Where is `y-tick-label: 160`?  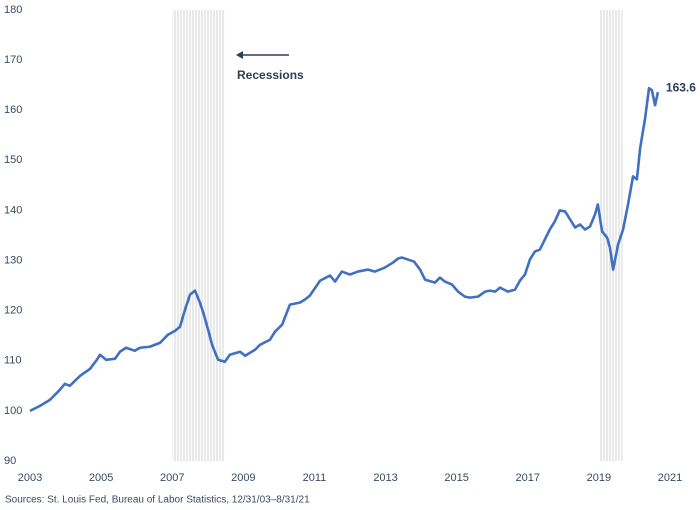
y-tick-label: 160 is located at coordinates (13, 110).